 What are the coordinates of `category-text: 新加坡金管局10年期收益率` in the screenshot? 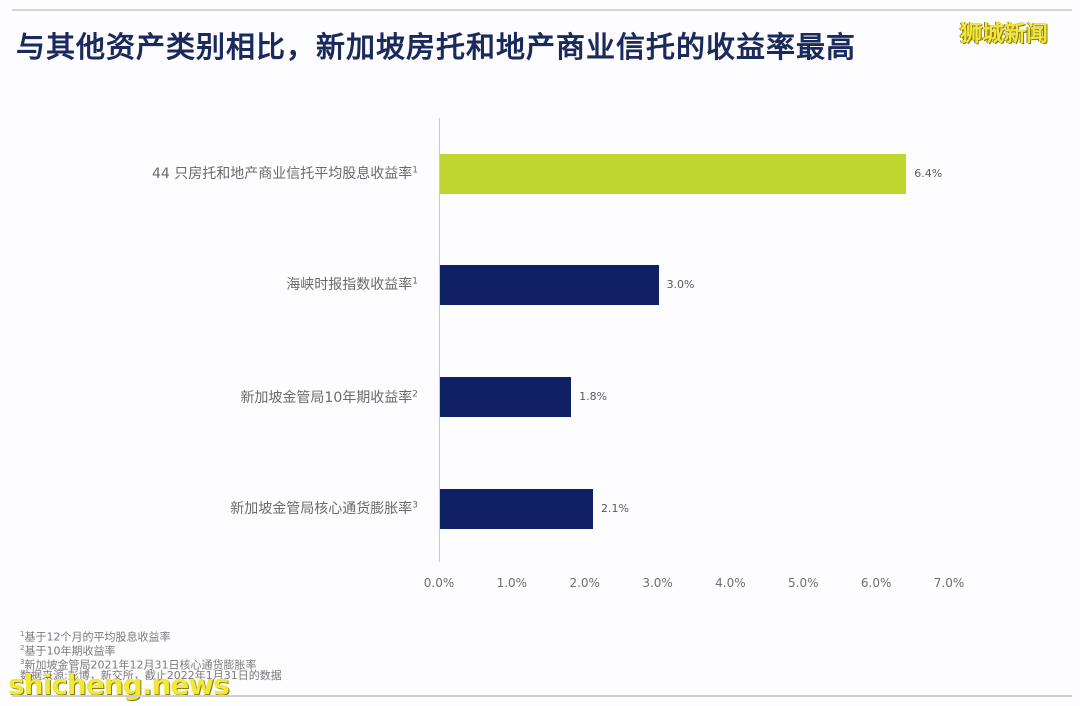 It's located at (326, 398).